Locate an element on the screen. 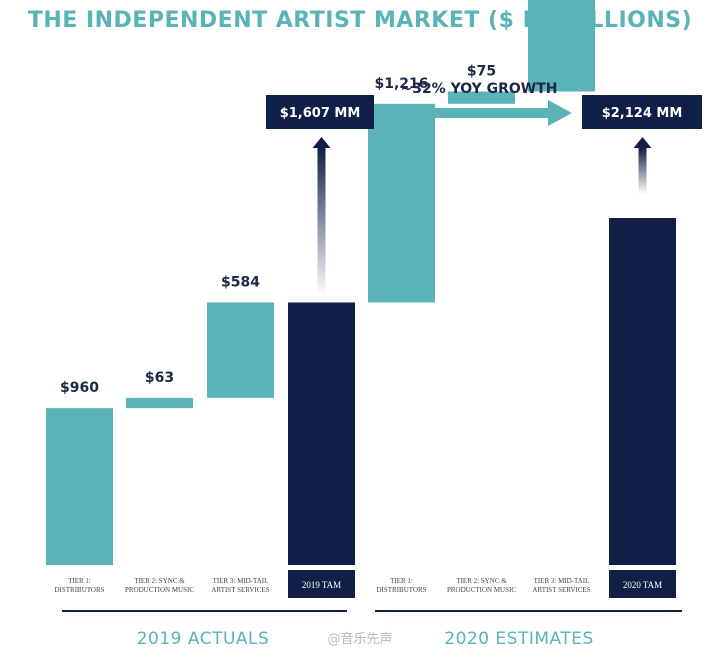 The width and height of the screenshot is (720, 659). bar-value-label-2: $63 is located at coordinates (159, 378).